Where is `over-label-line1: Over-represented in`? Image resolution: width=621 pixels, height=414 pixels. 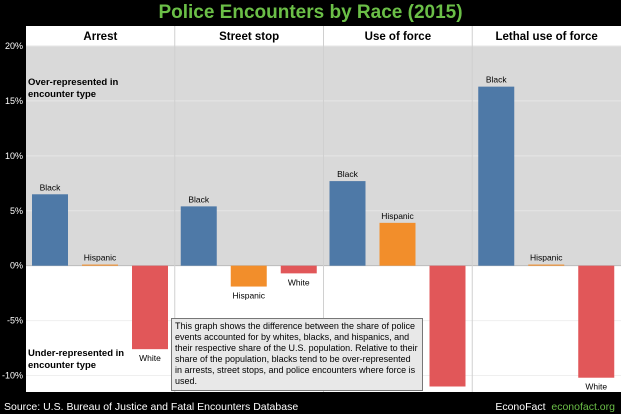
over-label-line1: Over-represented in is located at coordinates (73, 82).